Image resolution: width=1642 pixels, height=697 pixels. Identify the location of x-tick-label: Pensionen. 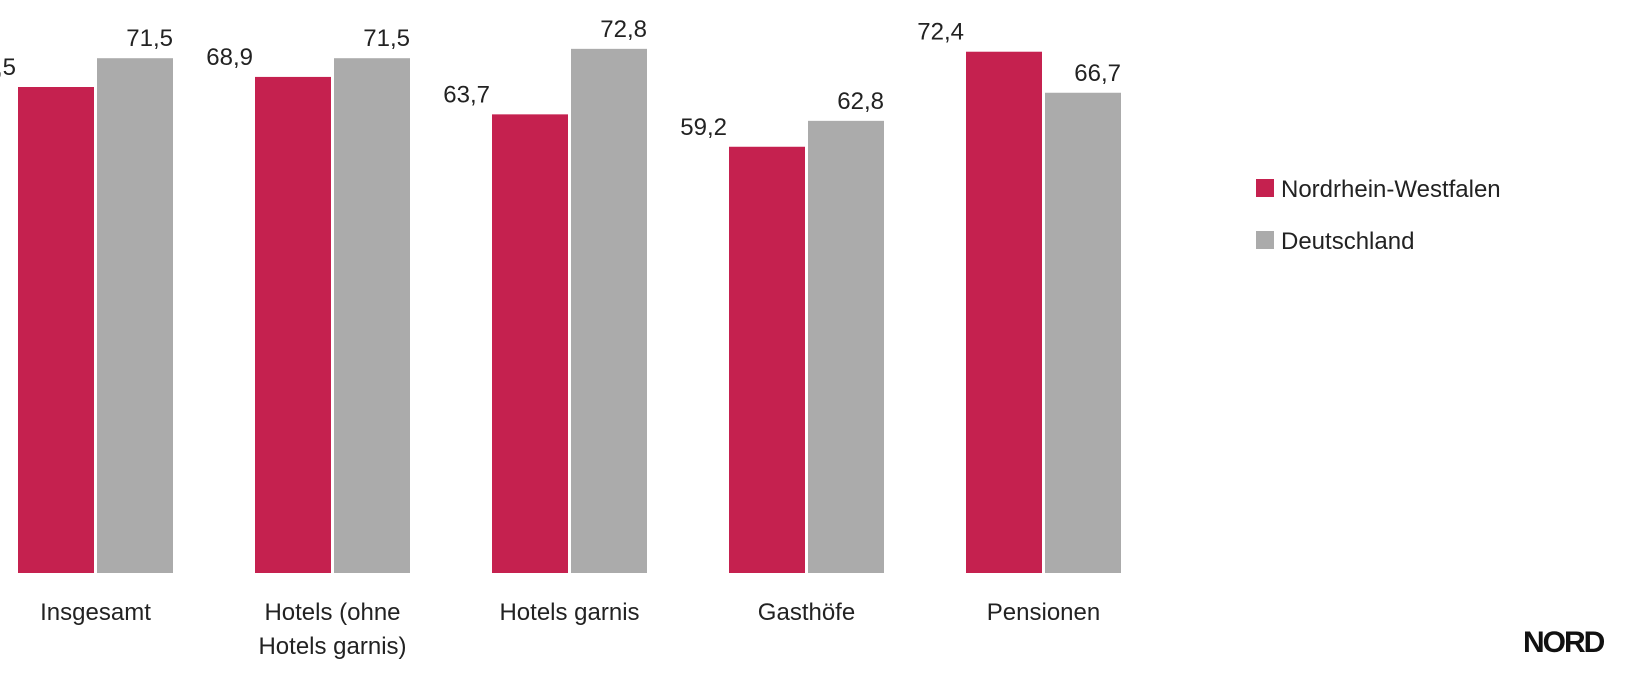
(1043, 612).